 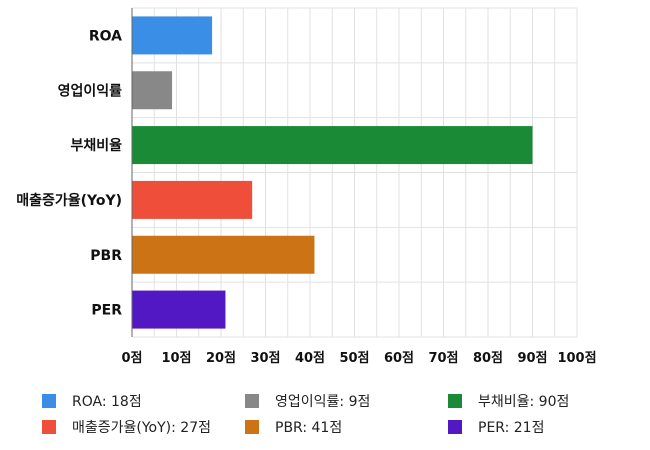 I want to click on category-label: 매출증가율(YoY), so click(x=69, y=200).